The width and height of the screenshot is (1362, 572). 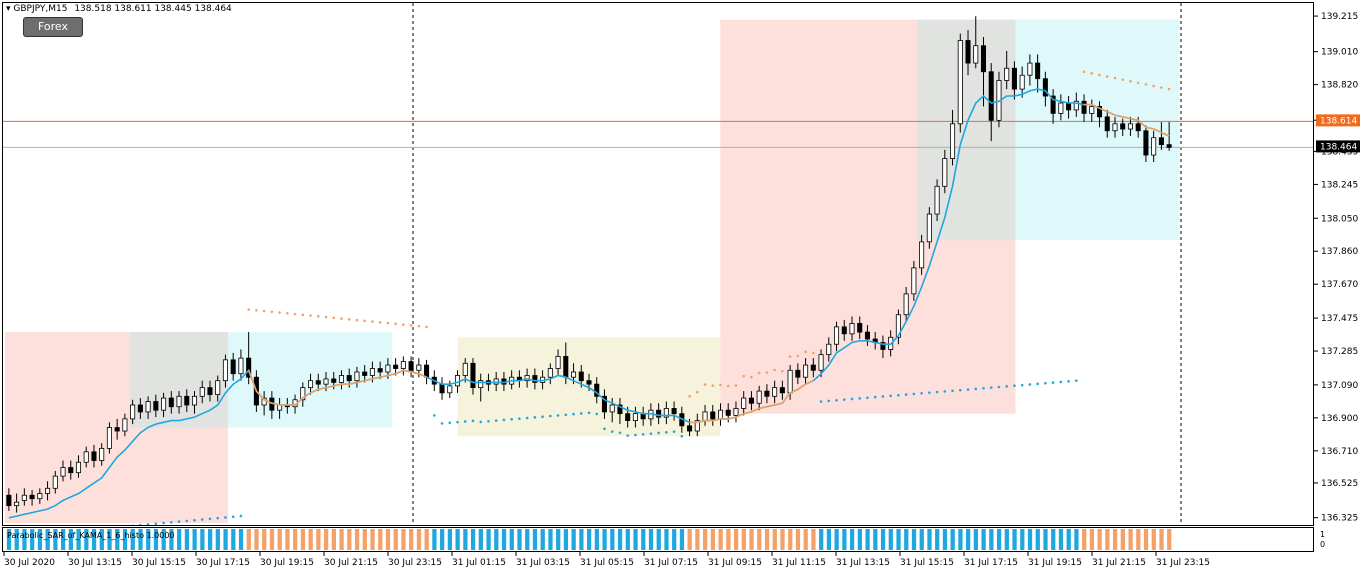 I want to click on bid-price-tag, so click(x=1338, y=146).